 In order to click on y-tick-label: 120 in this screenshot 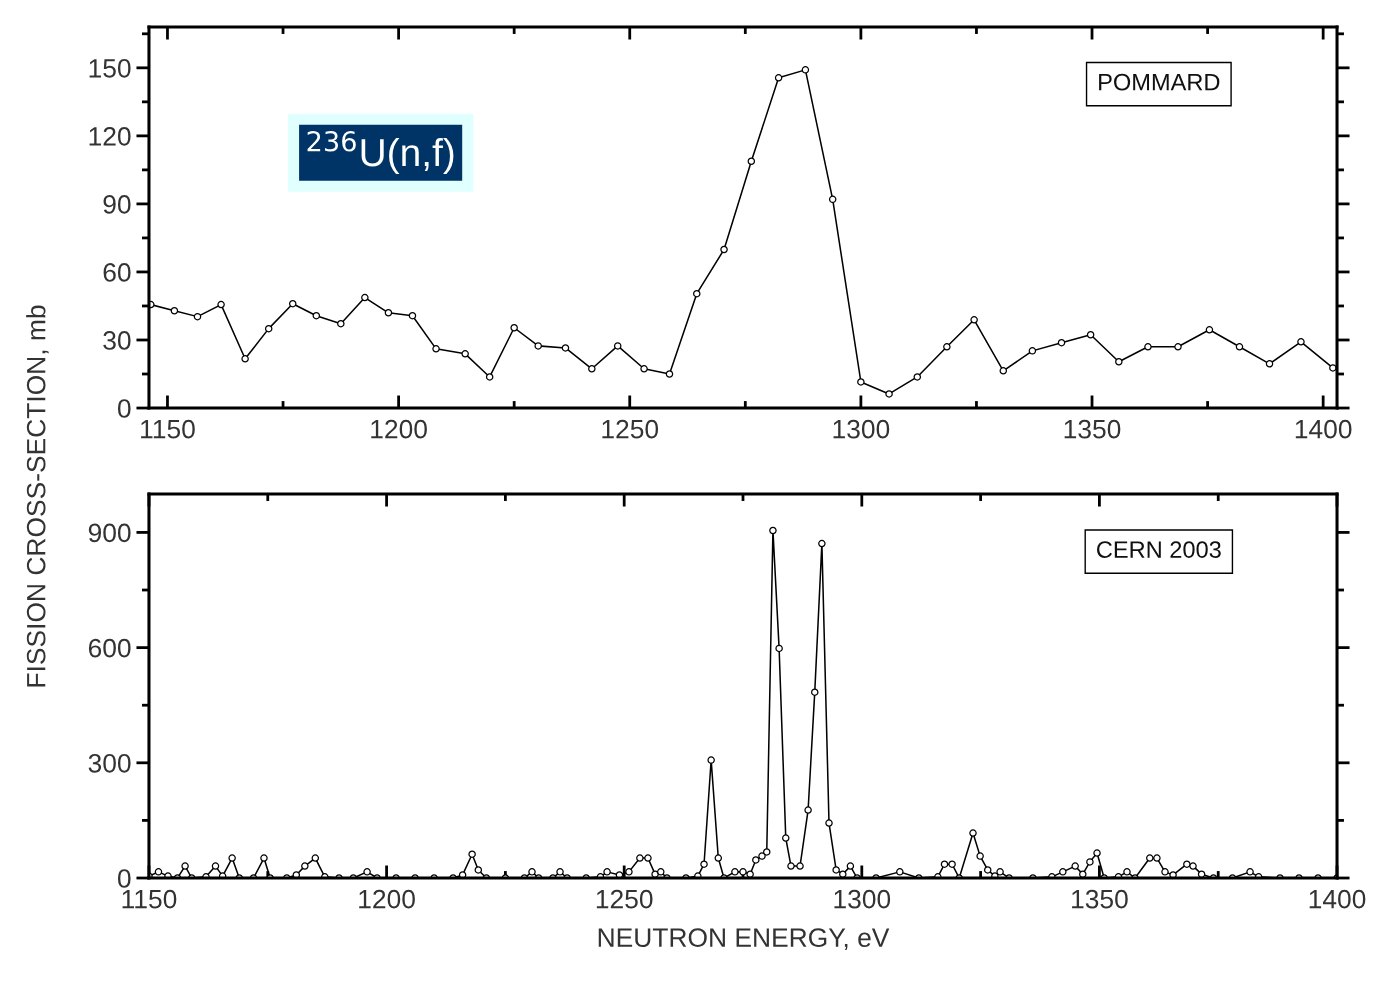, I will do `click(110, 136)`.